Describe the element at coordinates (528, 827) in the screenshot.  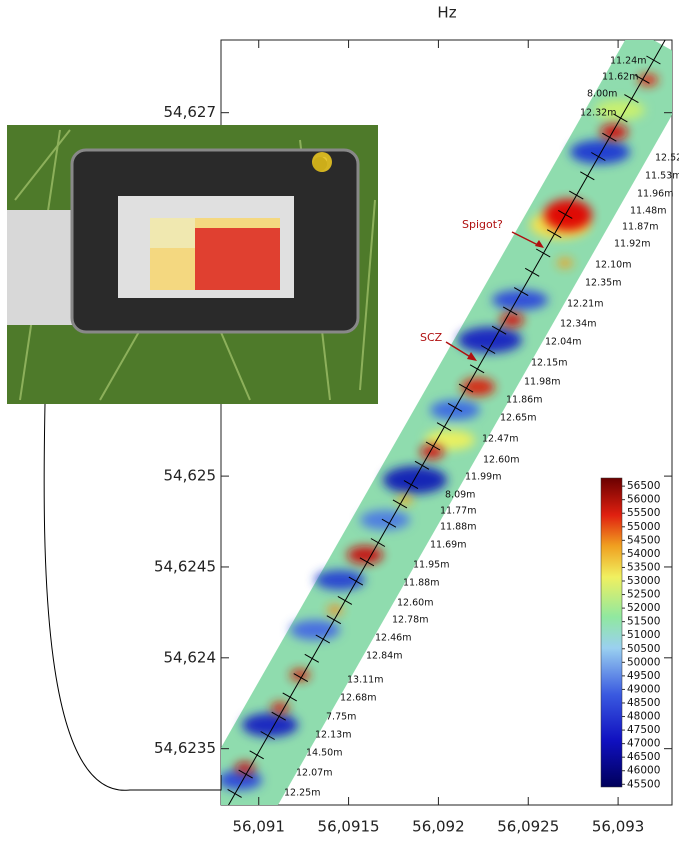
I see `x-tick-label: 56,0925` at that location.